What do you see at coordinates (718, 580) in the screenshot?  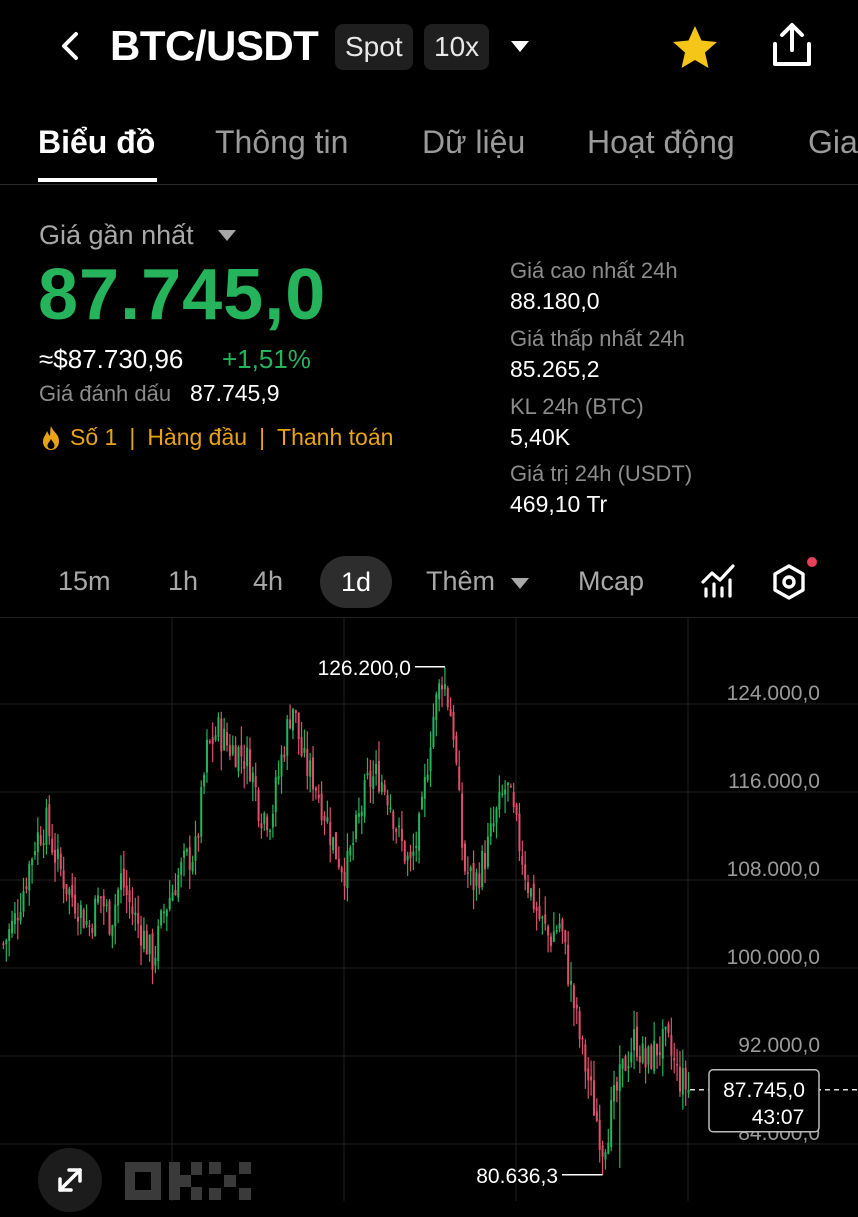 I see `indicators-icon` at bounding box center [718, 580].